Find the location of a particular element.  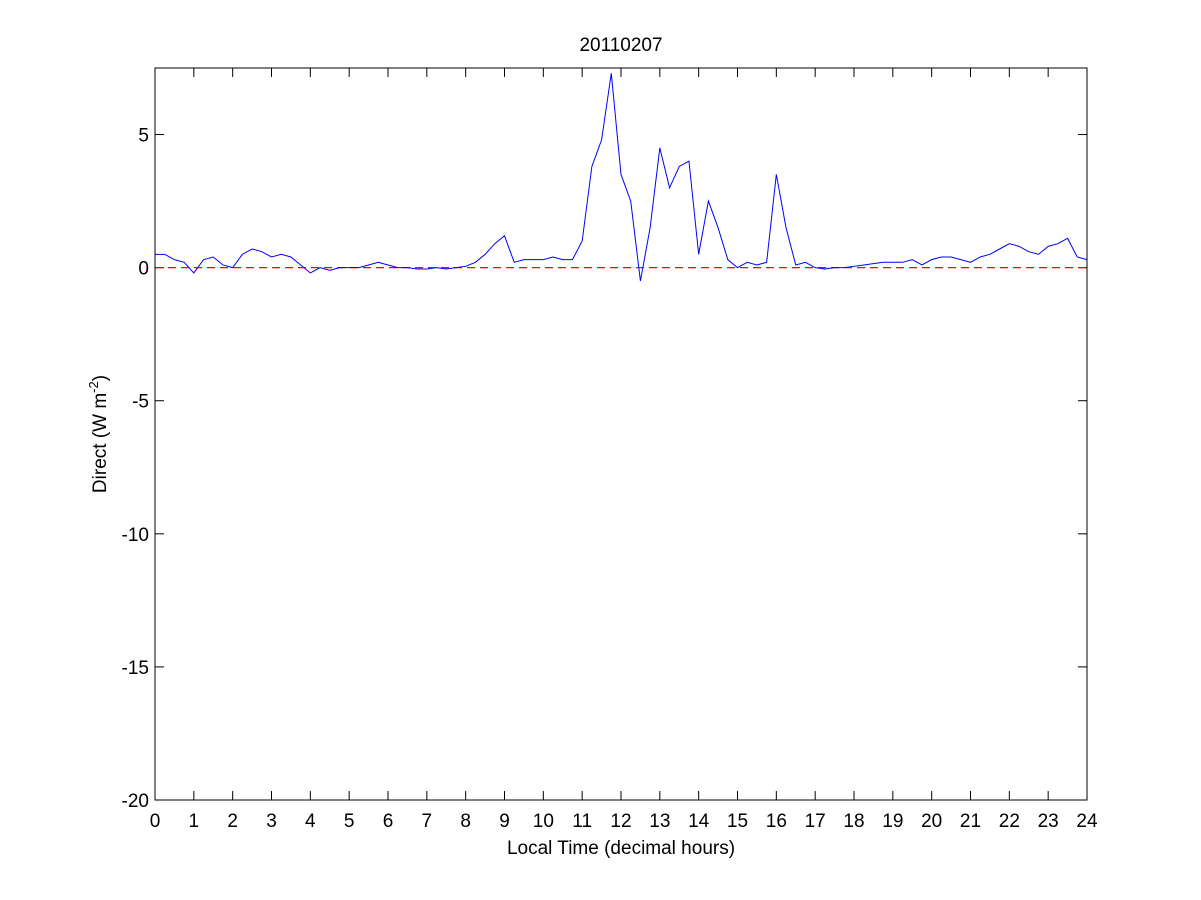

x-tick-label: 1 is located at coordinates (194, 821).